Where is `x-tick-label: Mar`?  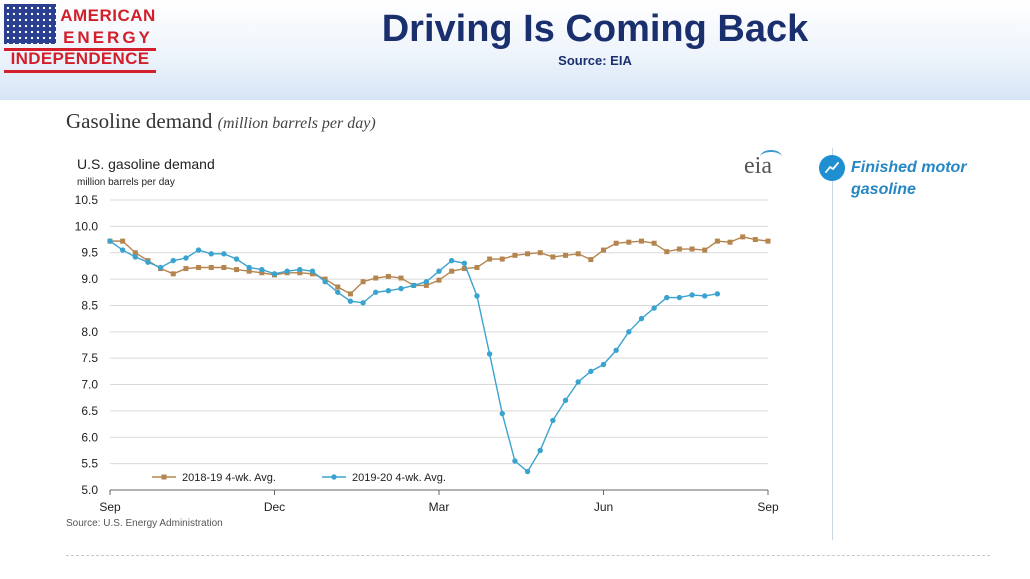 x-tick-label: Mar is located at coordinates (439, 507).